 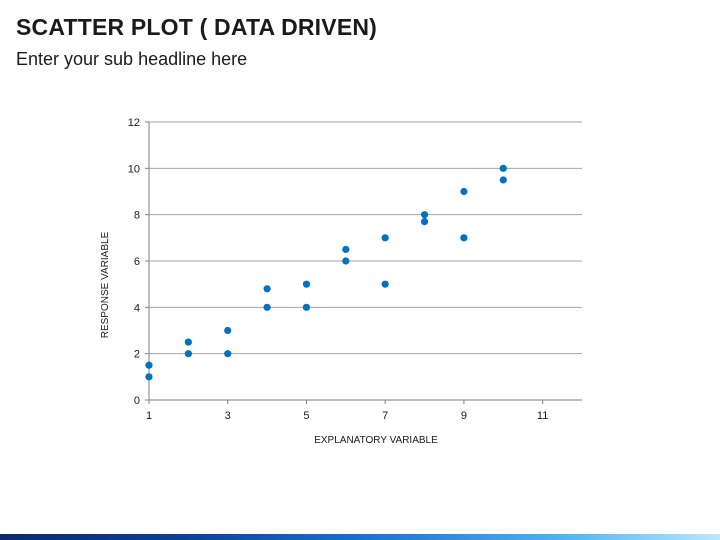 What do you see at coordinates (134, 169) in the screenshot?
I see `y-tick-label-10: 10` at bounding box center [134, 169].